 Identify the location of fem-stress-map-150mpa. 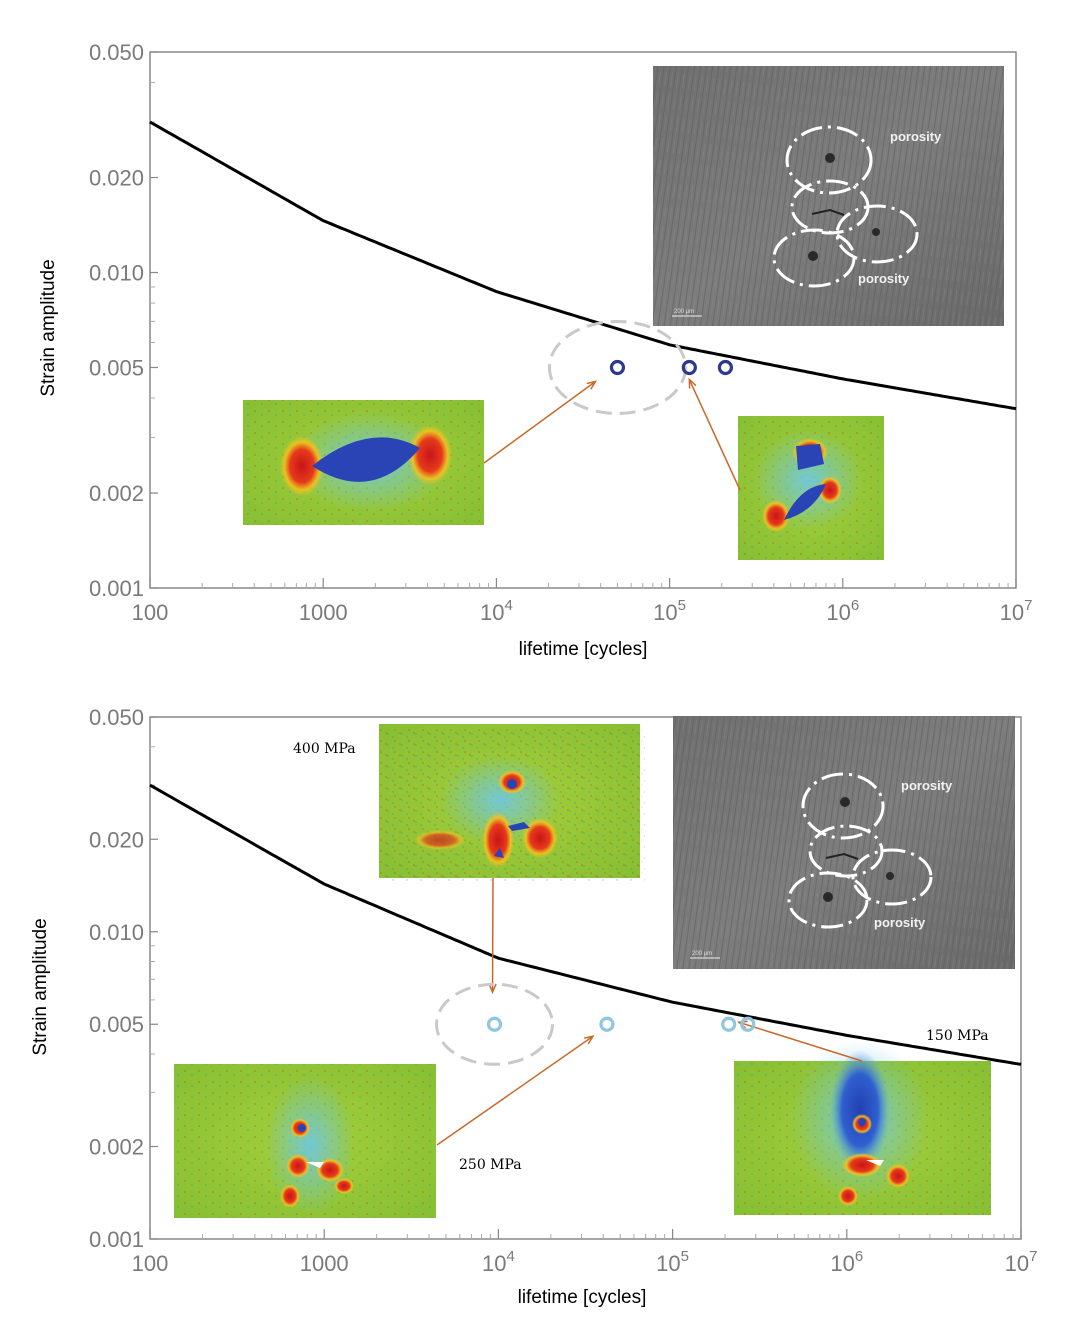
(862, 1127).